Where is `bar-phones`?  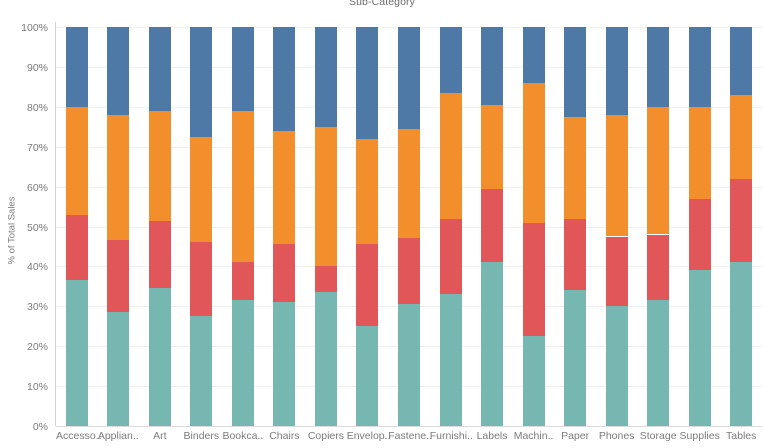 bar-phones is located at coordinates (617, 226).